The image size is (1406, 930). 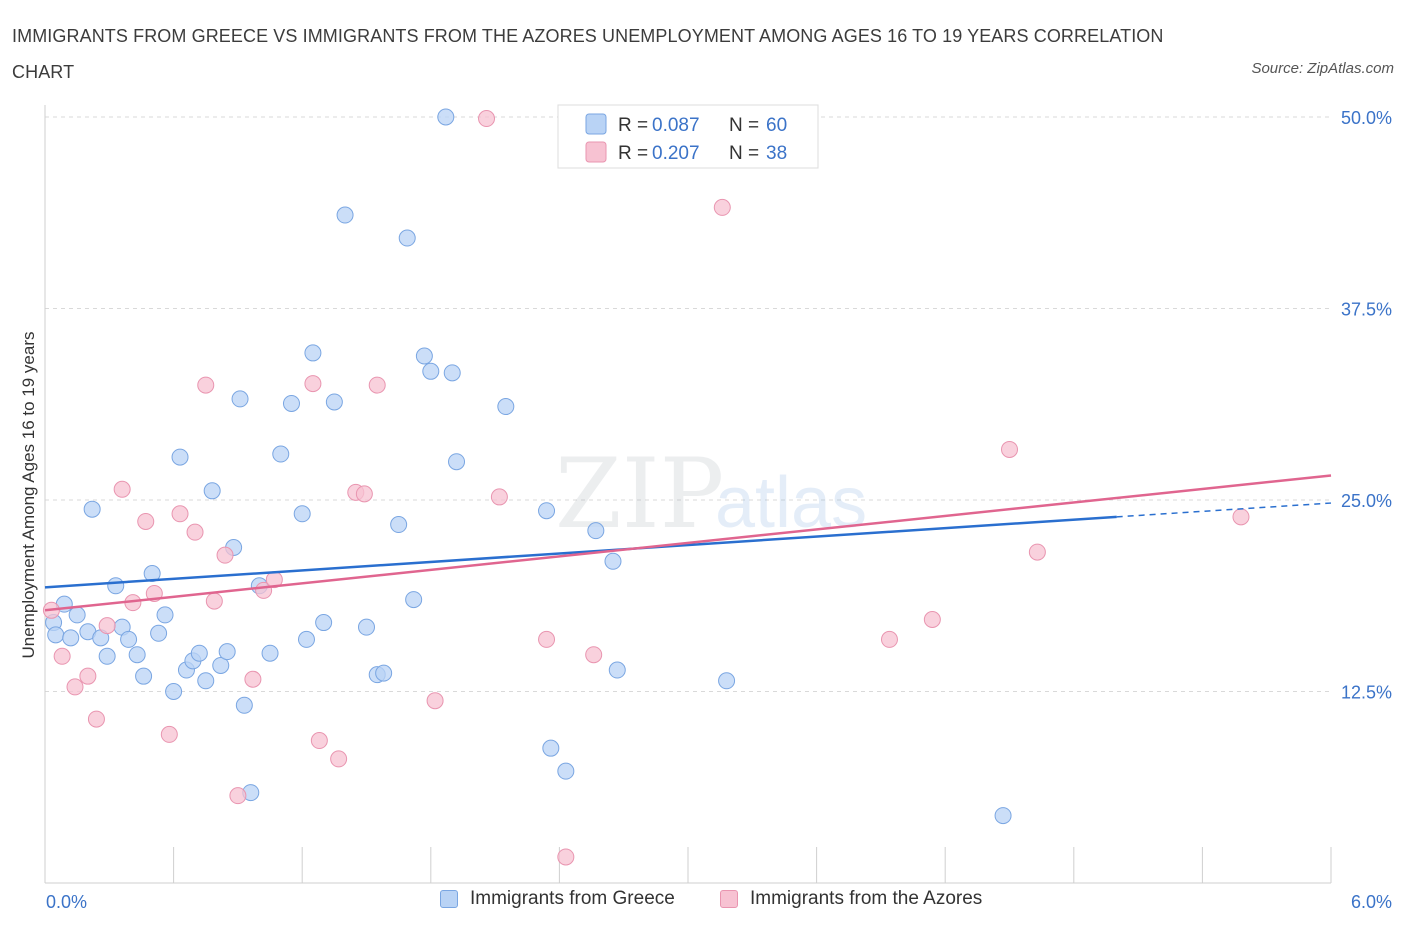 I want to click on greece-trend-line, so click(x=580, y=552).